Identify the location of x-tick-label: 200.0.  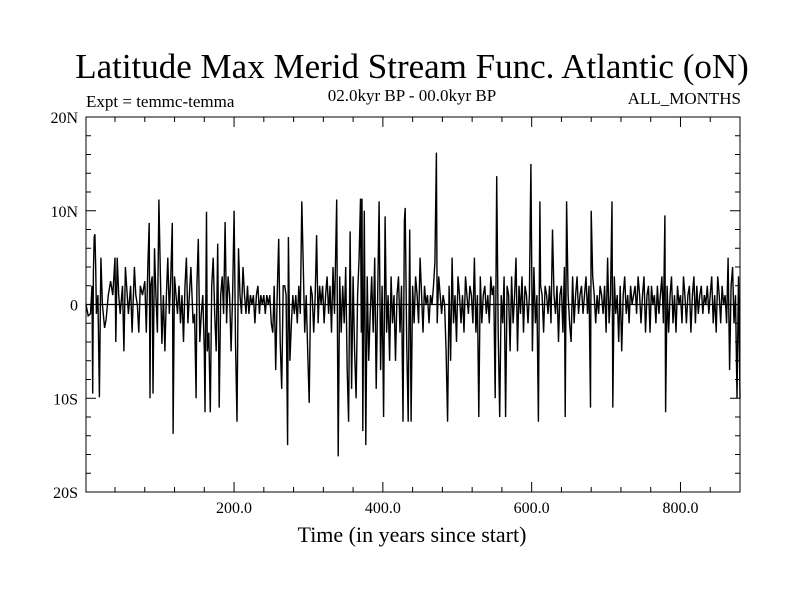
(234, 508).